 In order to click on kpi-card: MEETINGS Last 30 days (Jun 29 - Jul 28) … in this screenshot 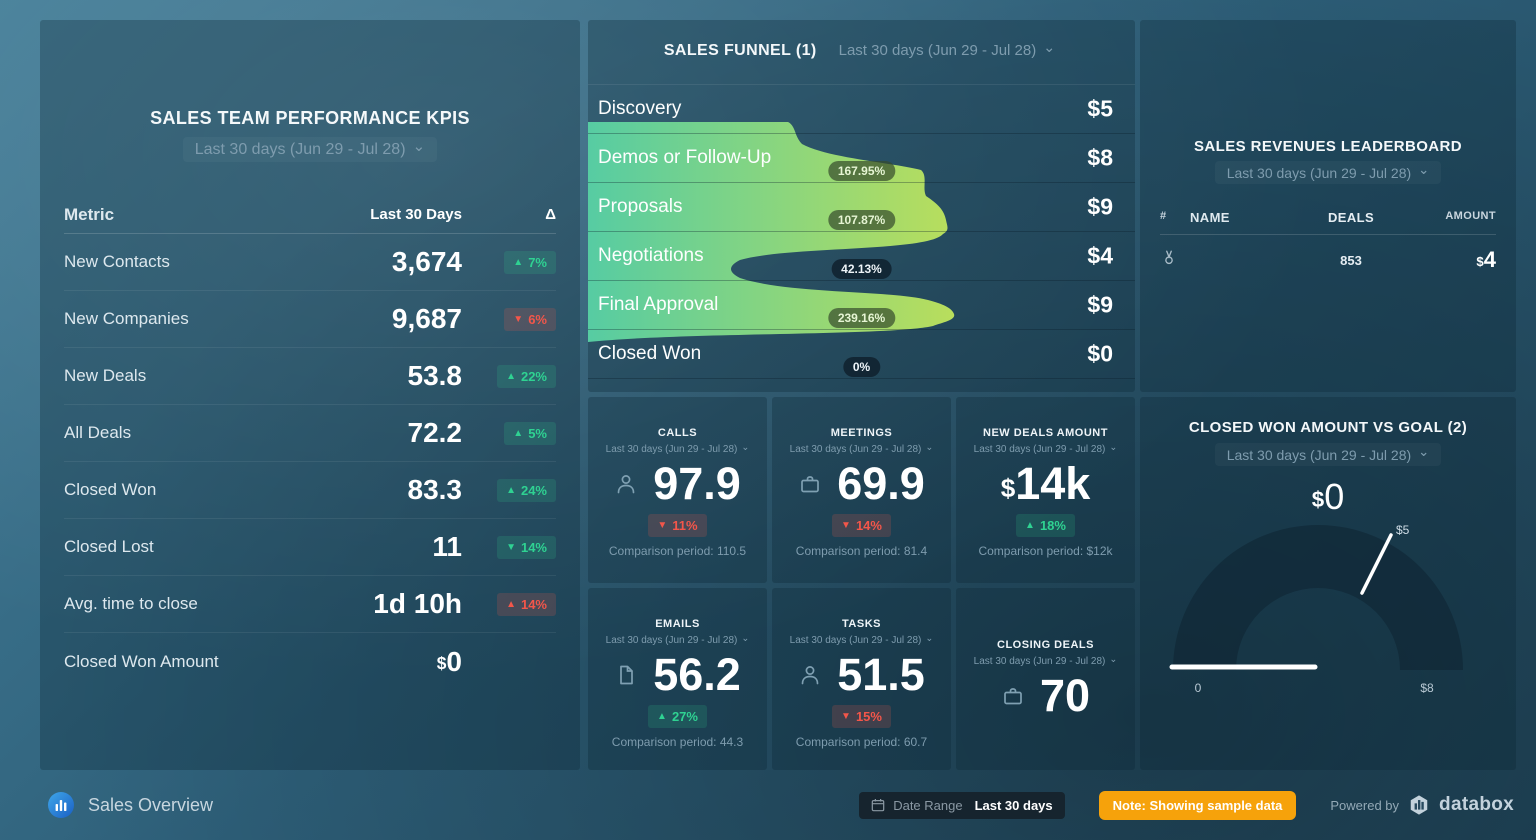, I will do `click(861, 490)`.